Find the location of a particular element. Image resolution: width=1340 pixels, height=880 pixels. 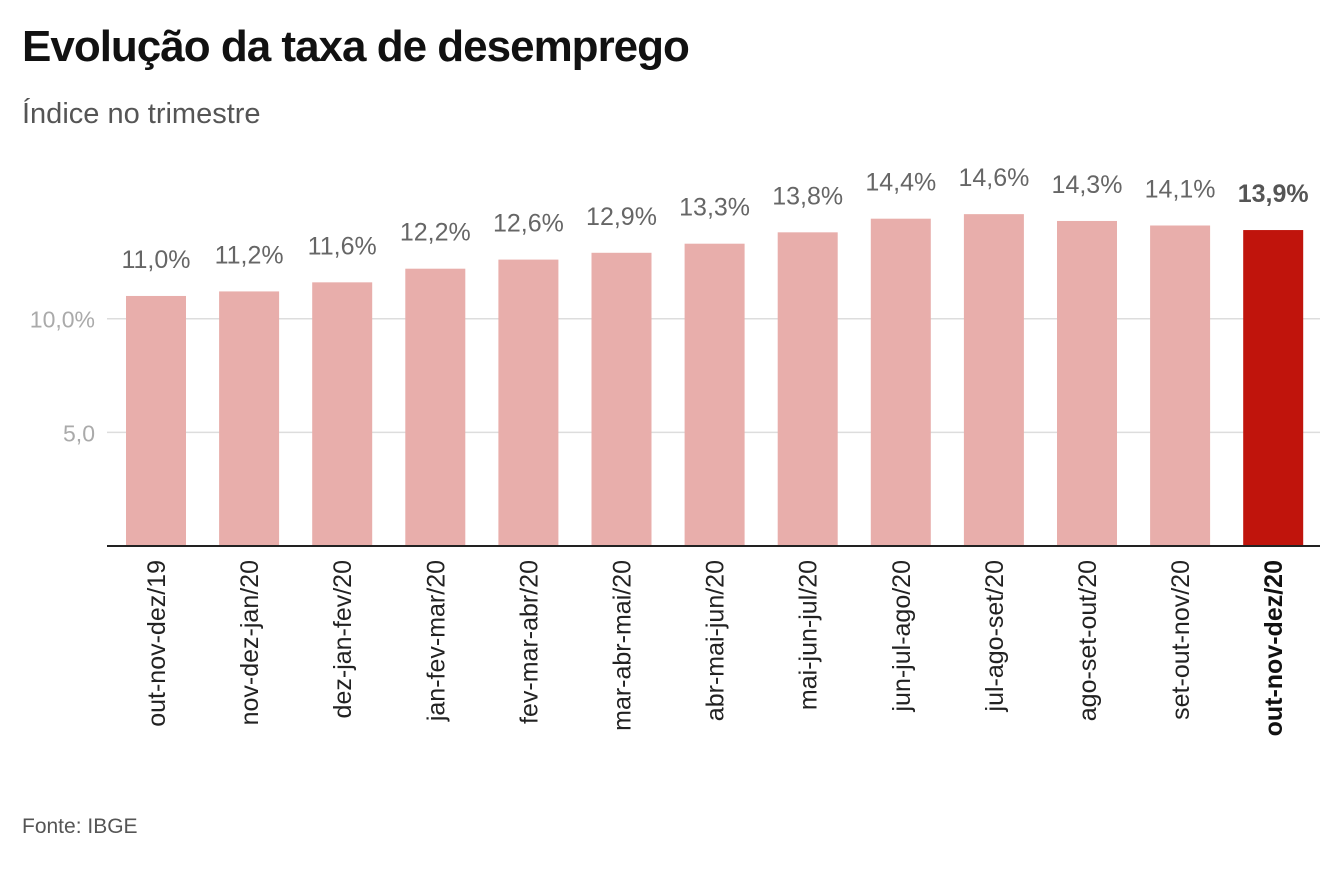

y-tick-label: 5,0 is located at coordinates (79, 433).